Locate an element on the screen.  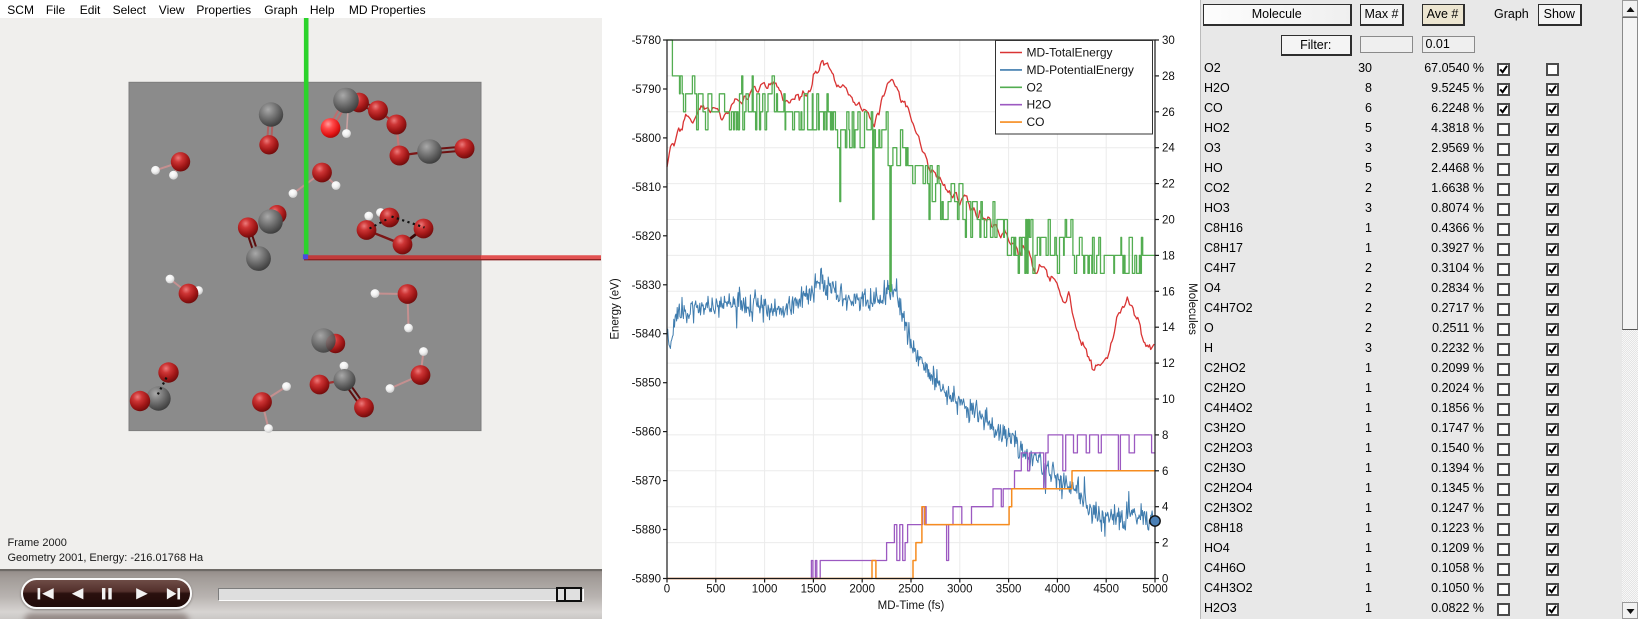
svg-text: 30 is located at coordinates (1168, 41).